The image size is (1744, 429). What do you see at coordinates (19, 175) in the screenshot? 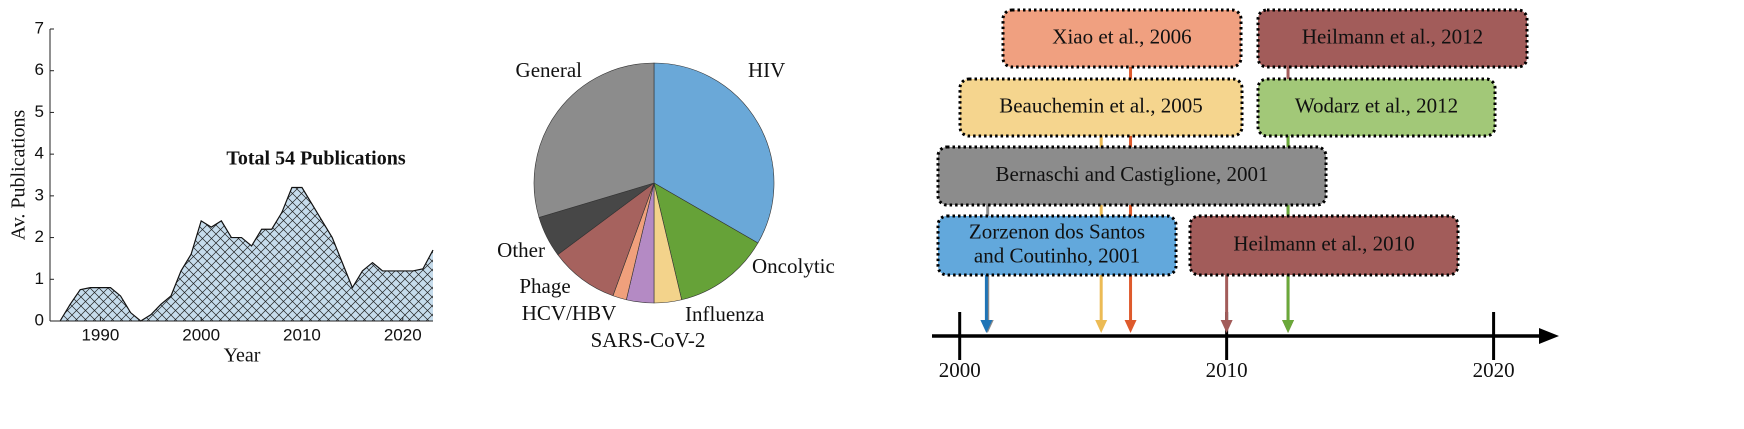
I see `y-axis-label: Av. Publications` at bounding box center [19, 175].